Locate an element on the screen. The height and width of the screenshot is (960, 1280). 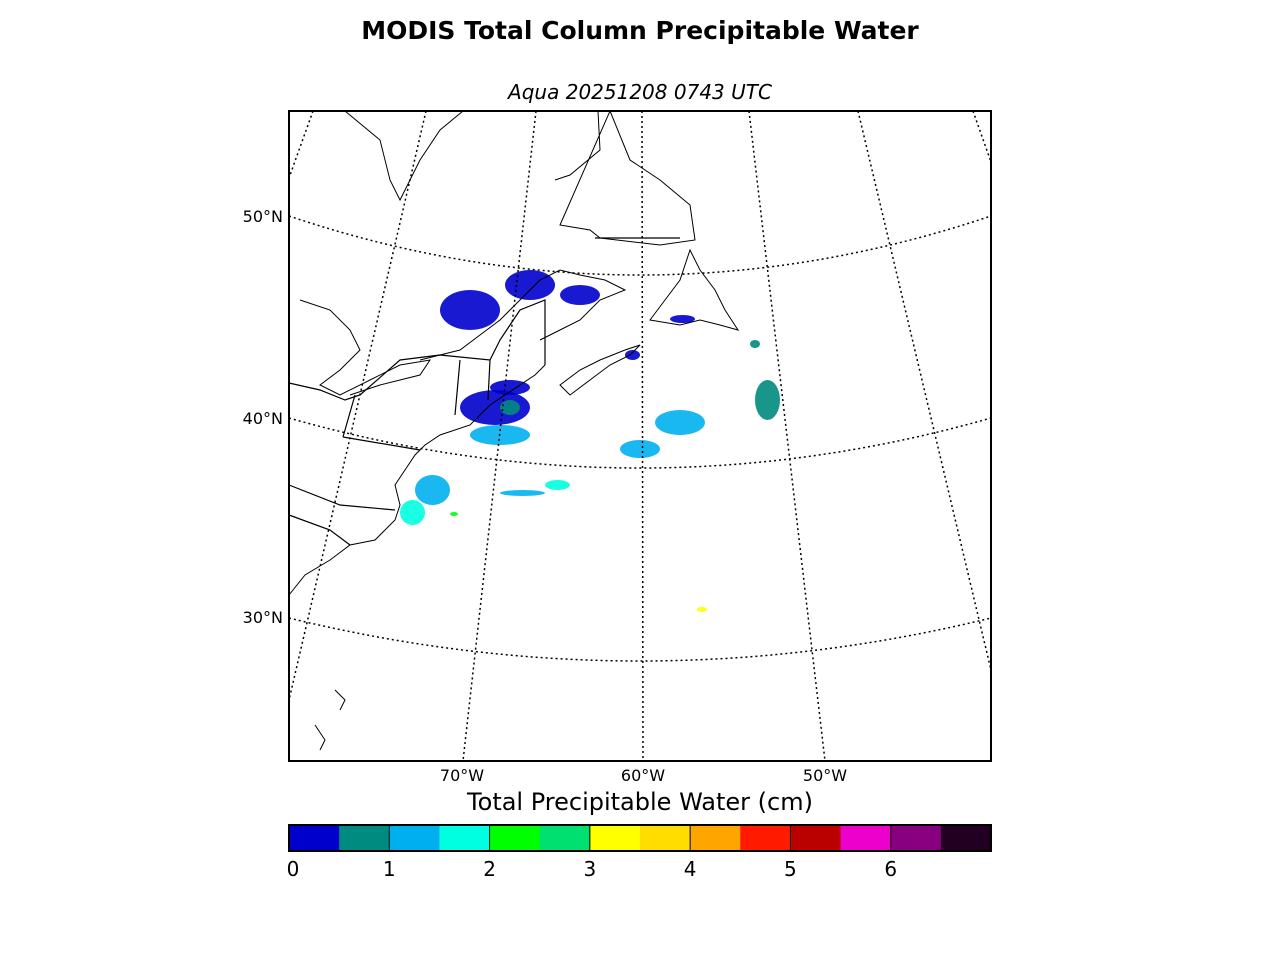
us-east-coast is located at coordinates (417, 480).